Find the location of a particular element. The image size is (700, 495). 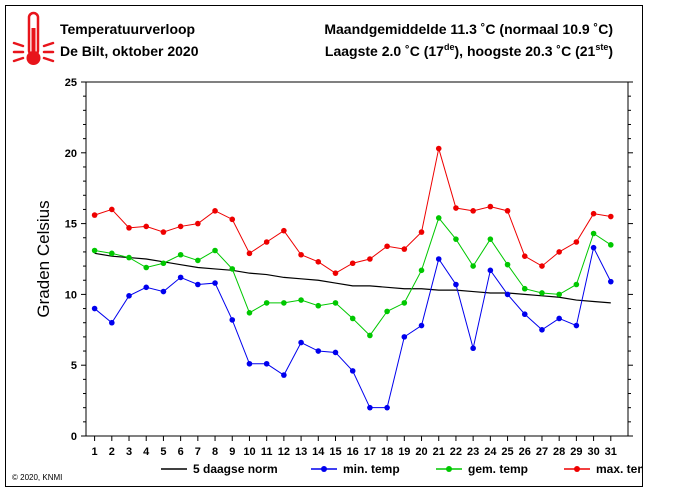

x-tick-label: 13 is located at coordinates (301, 452).